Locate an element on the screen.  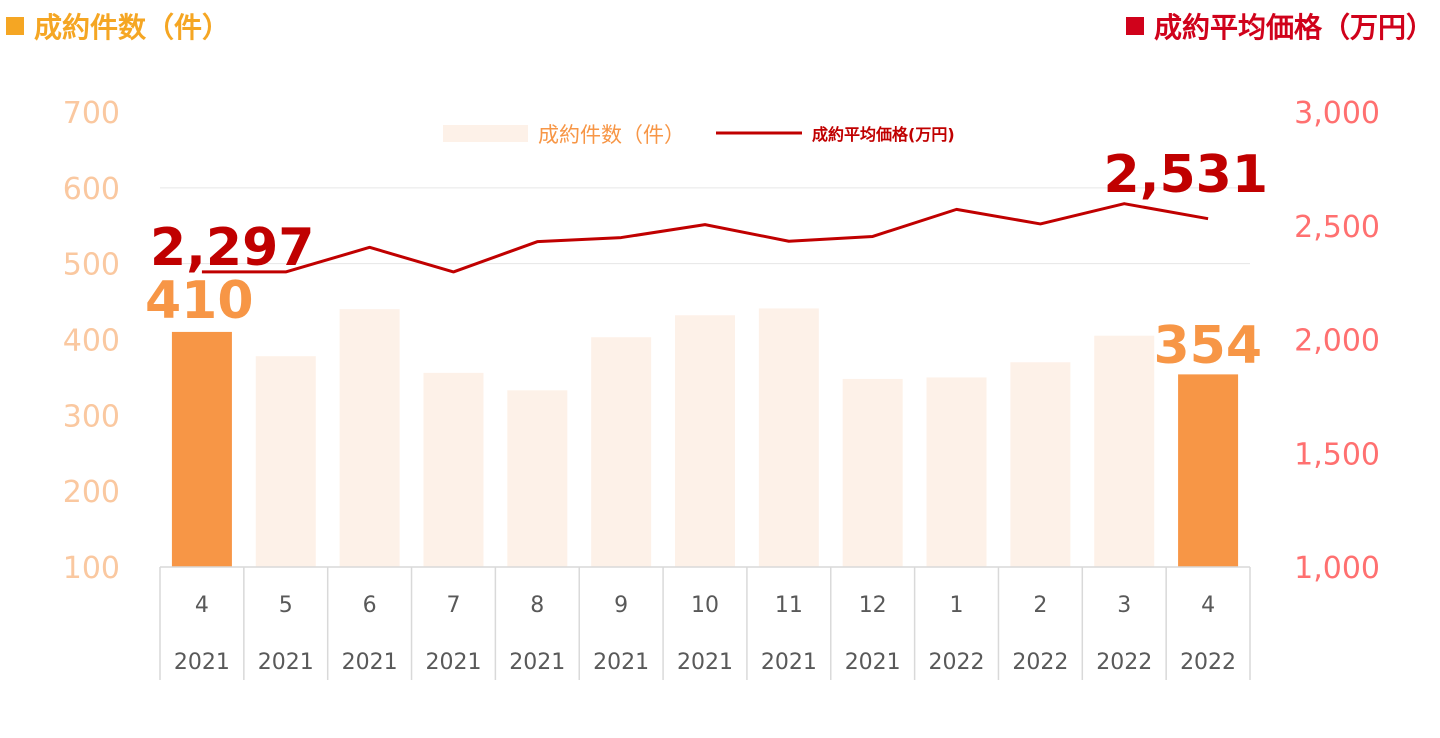
grid-lines is located at coordinates (705, 226).